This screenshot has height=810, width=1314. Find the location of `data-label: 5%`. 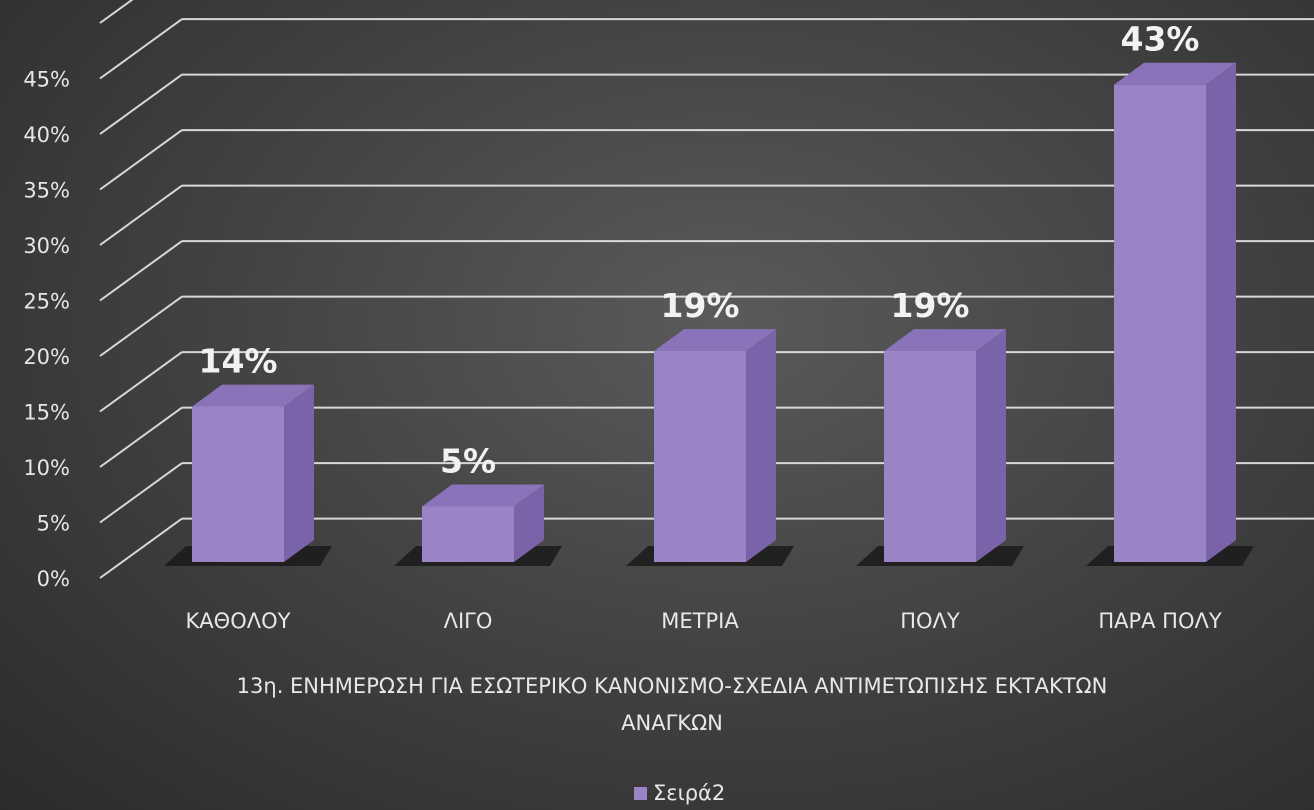

data-label: 5% is located at coordinates (468, 461).